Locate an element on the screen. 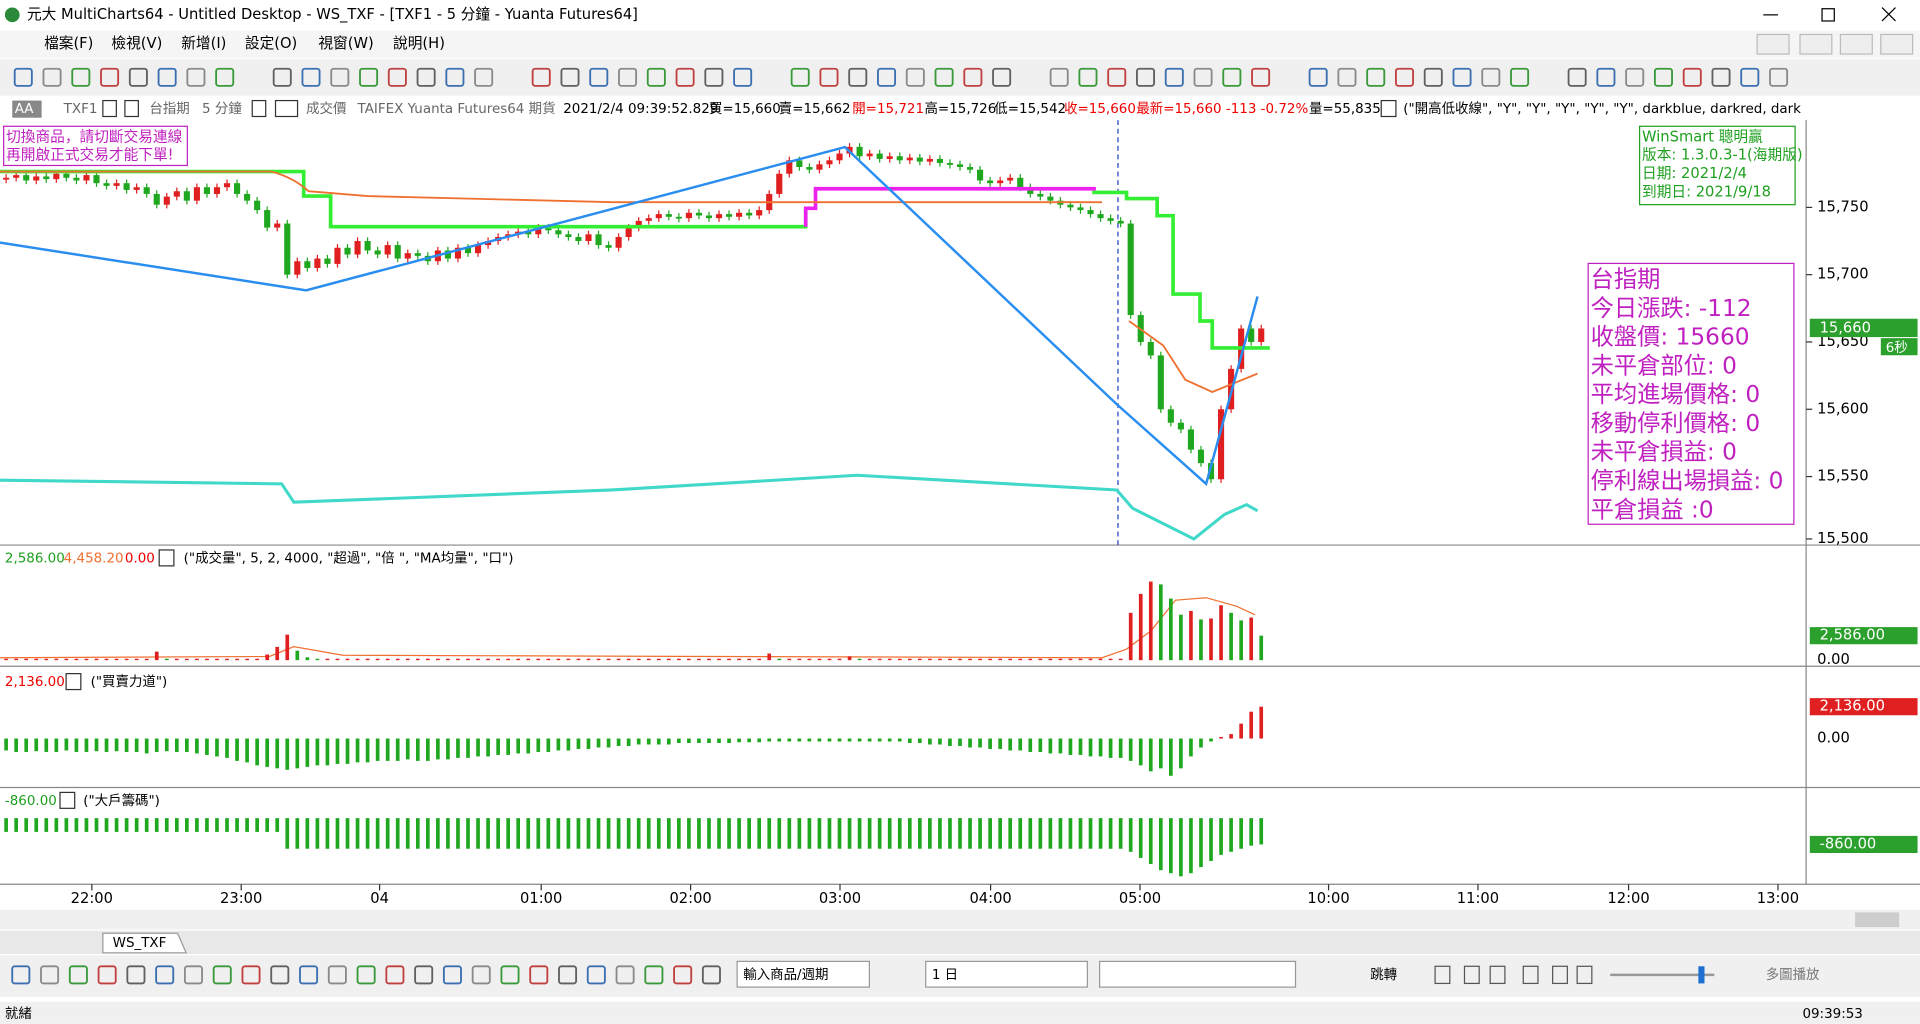 The height and width of the screenshot is (1024, 1920). date-input is located at coordinates (1197, 974).